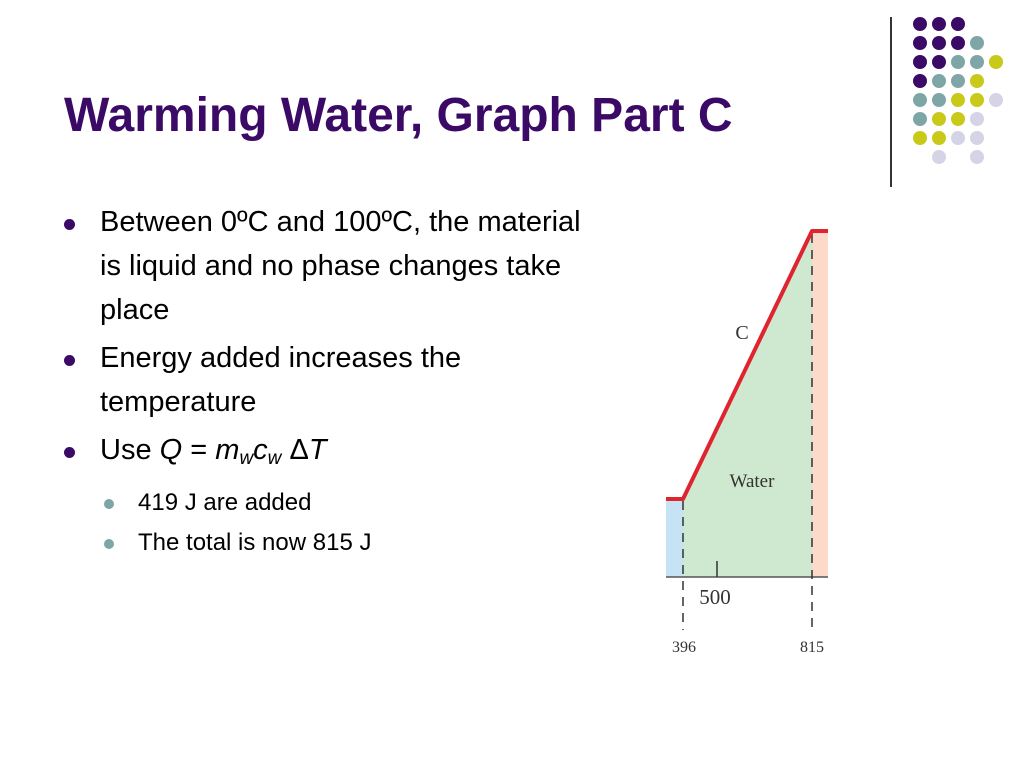 The height and width of the screenshot is (768, 1024). I want to click on heating-curve, so click(747, 365).